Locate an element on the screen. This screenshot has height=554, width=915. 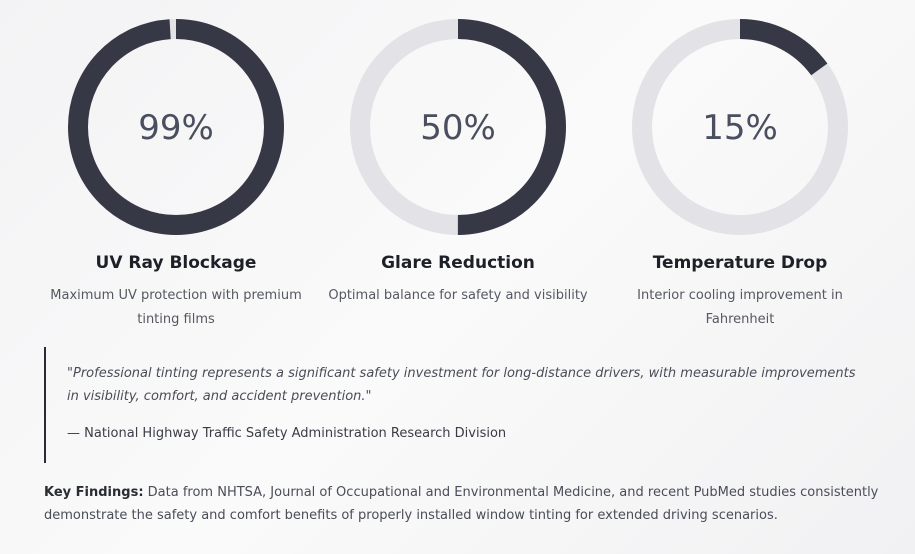
ring-value: 50% is located at coordinates (458, 128).